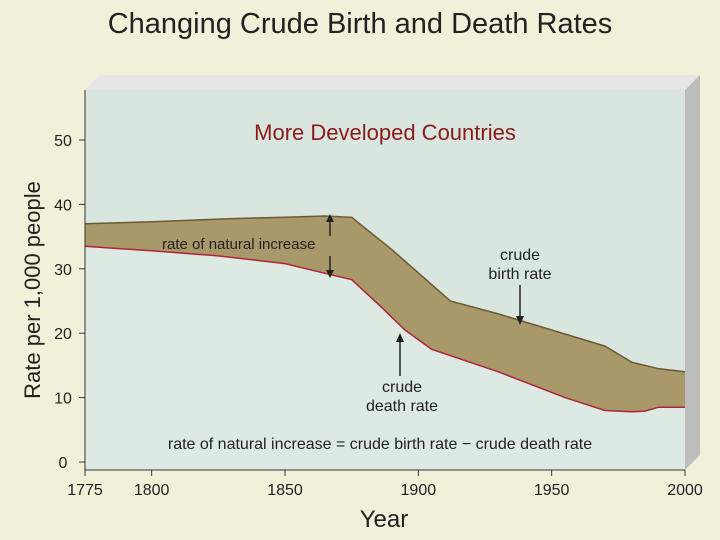 The height and width of the screenshot is (540, 720). I want to click on x-axis-ticks: 1775 1800 1850 1900 1950 2000, so click(385, 484).